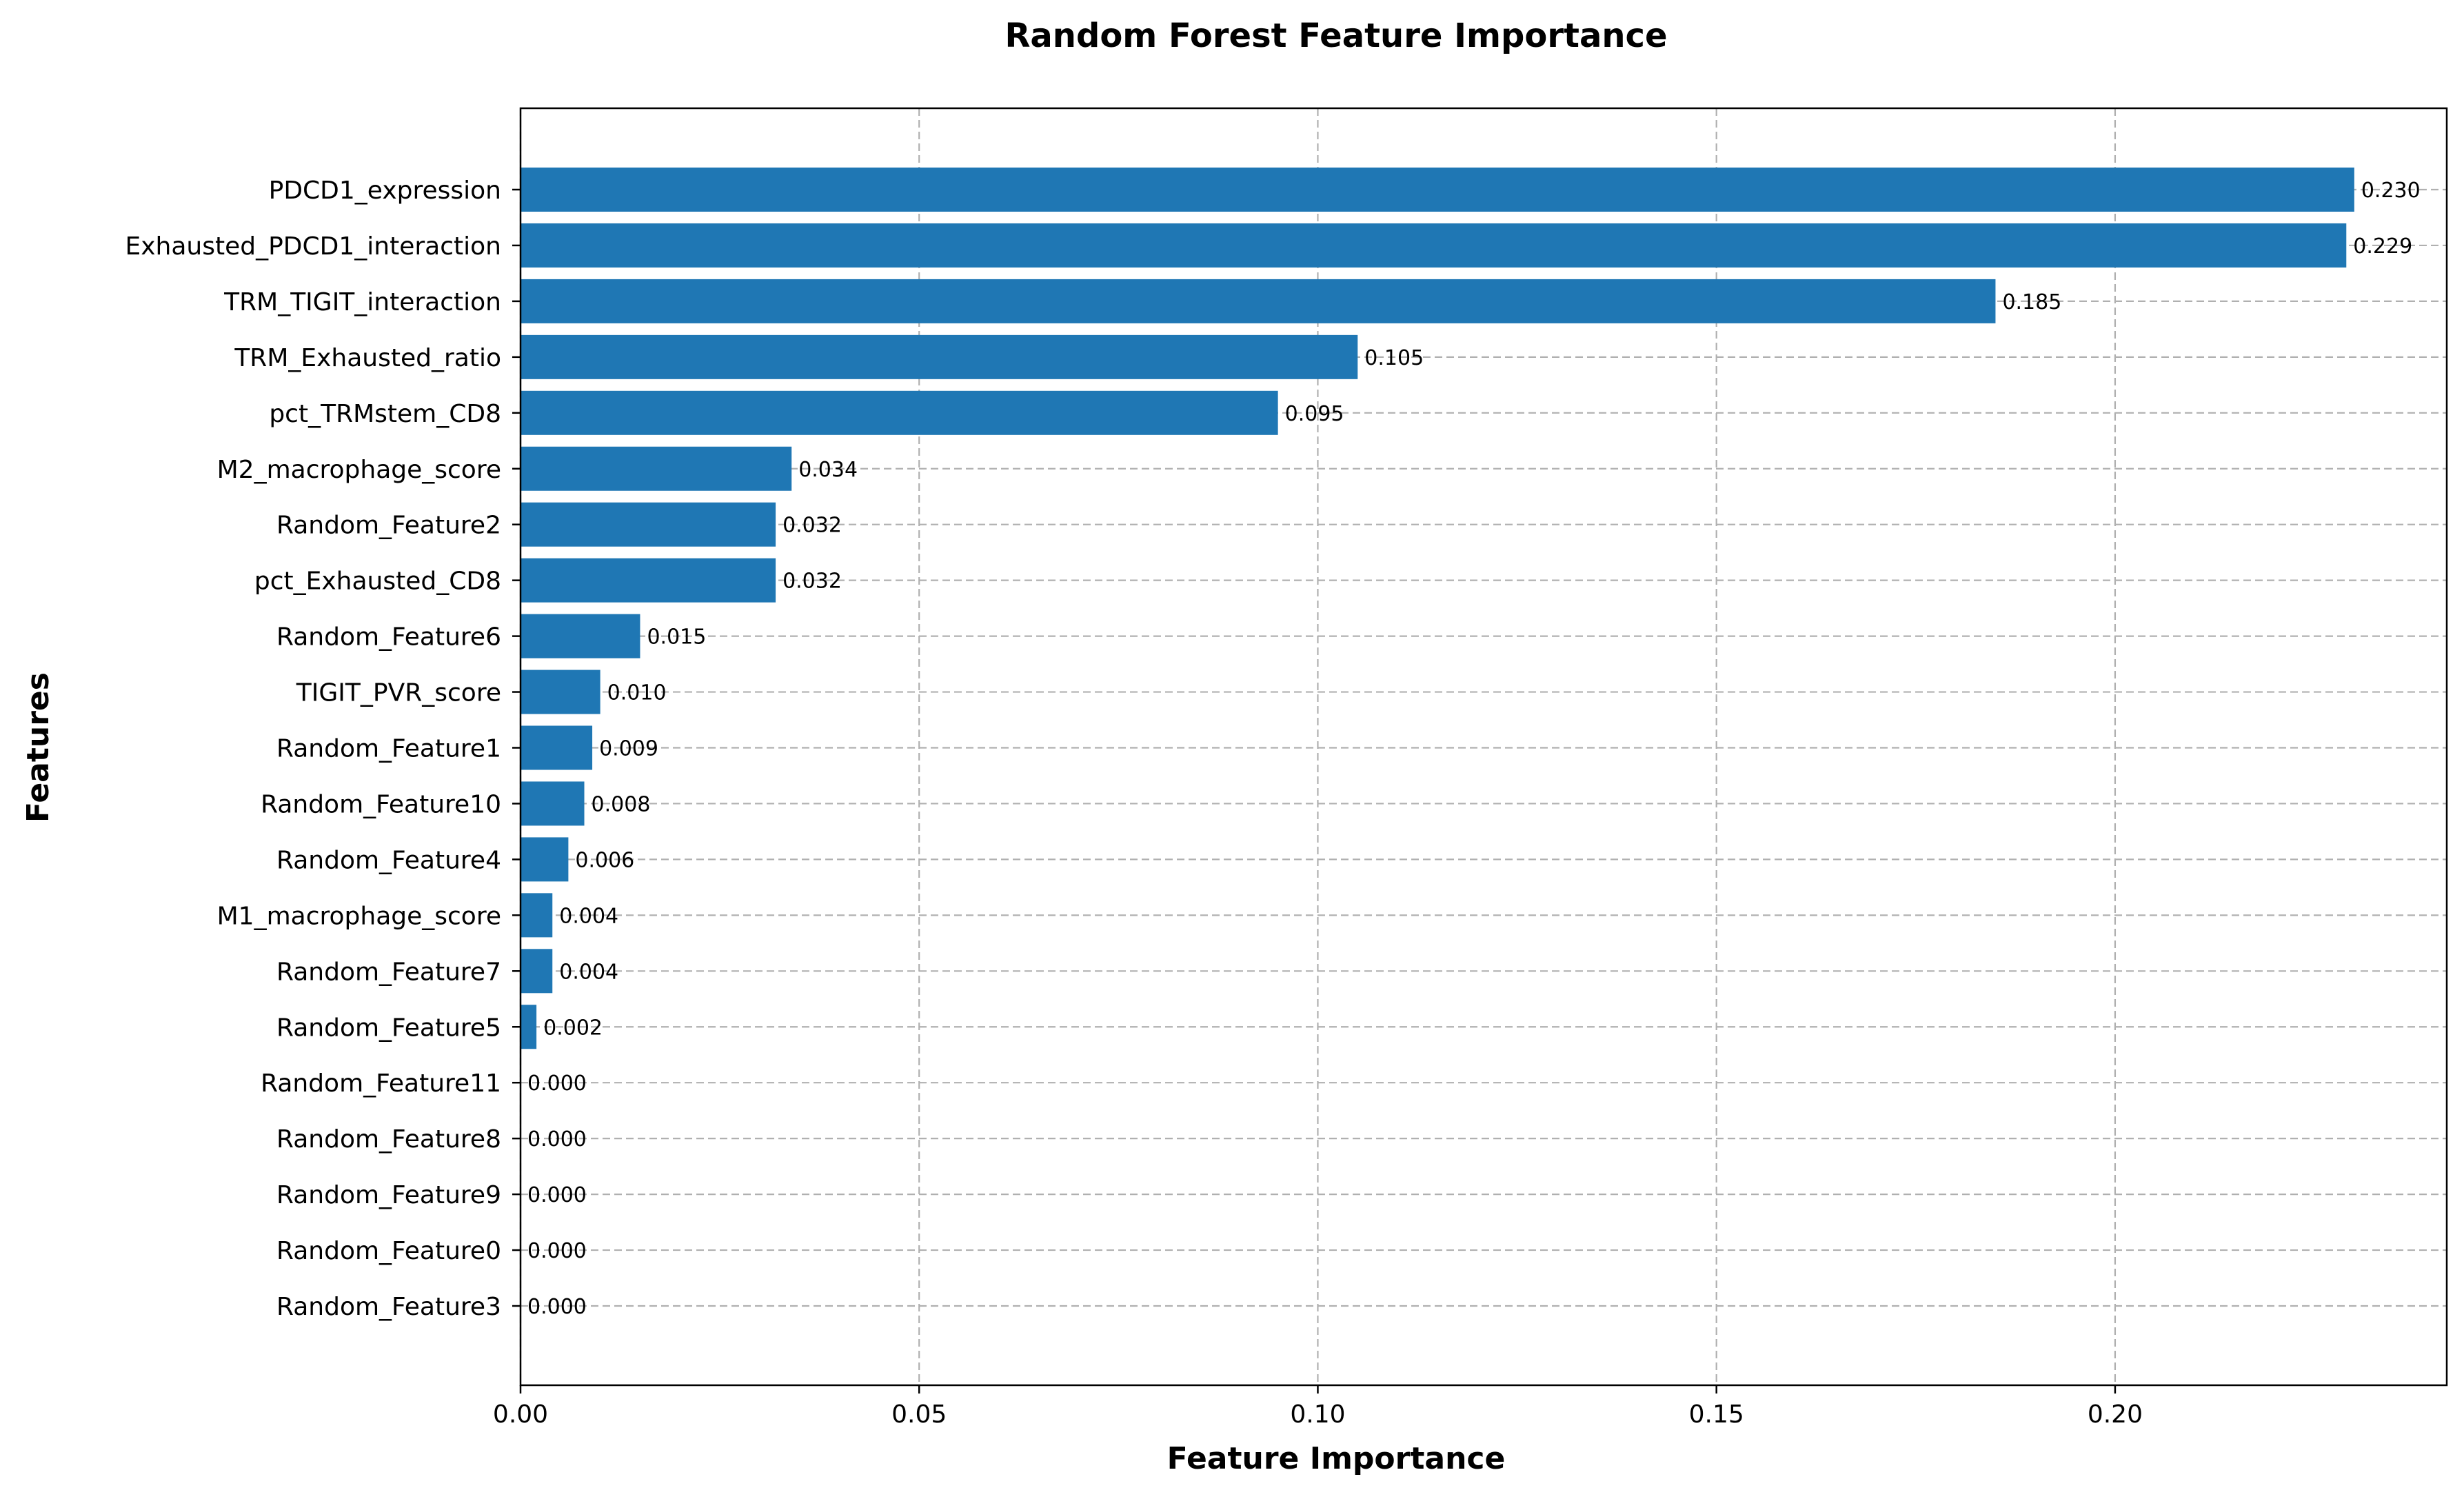  Describe the element at coordinates (381, 804) in the screenshot. I see `category-label: Random_Feature10` at that location.